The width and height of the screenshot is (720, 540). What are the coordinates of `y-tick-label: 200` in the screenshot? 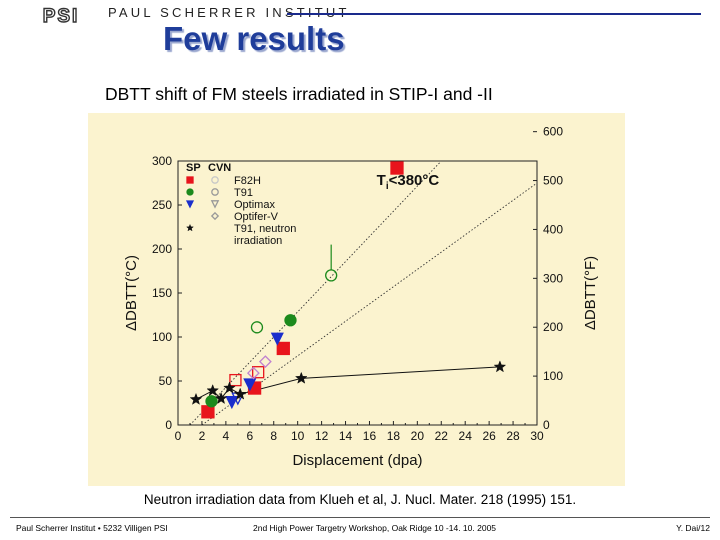 It's located at (162, 249).